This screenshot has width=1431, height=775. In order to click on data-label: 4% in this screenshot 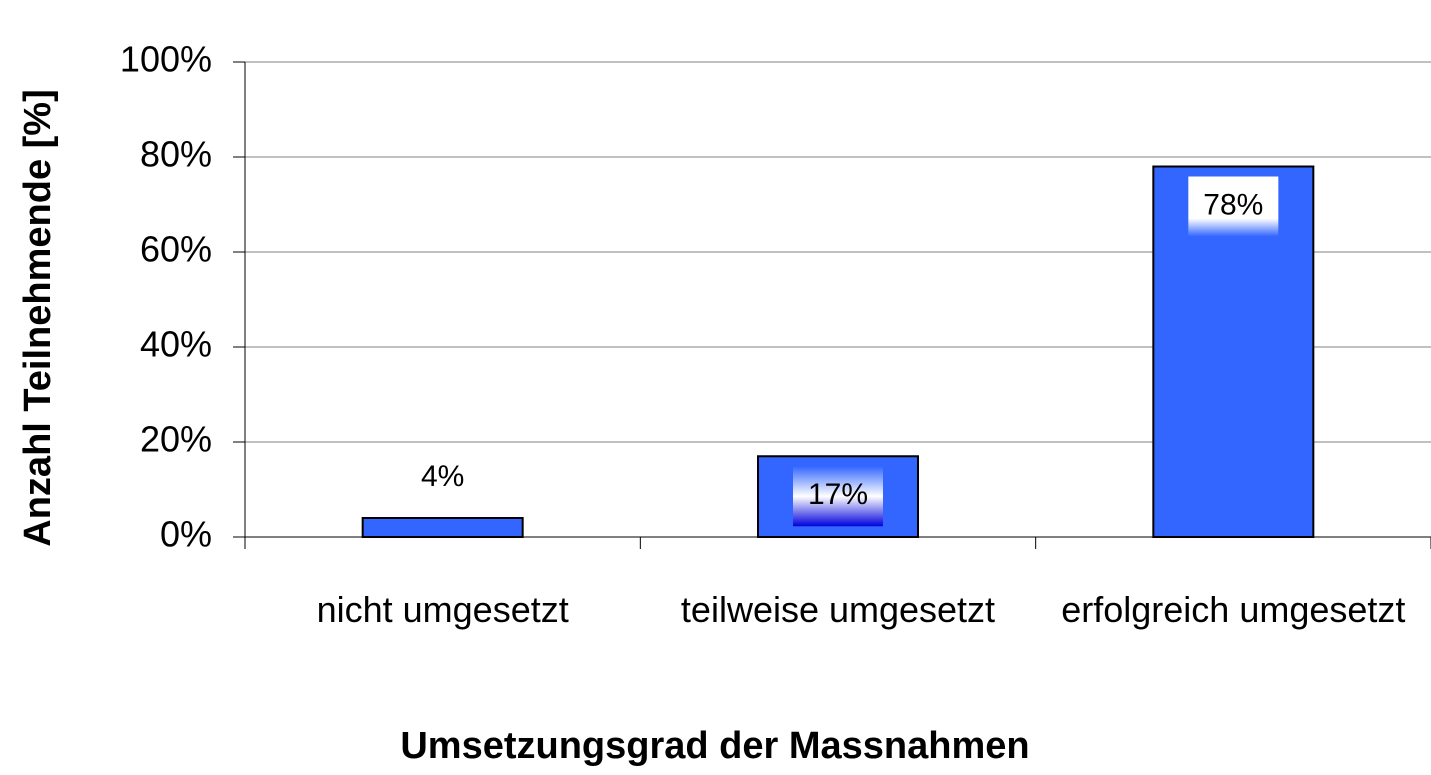, I will do `click(442, 476)`.